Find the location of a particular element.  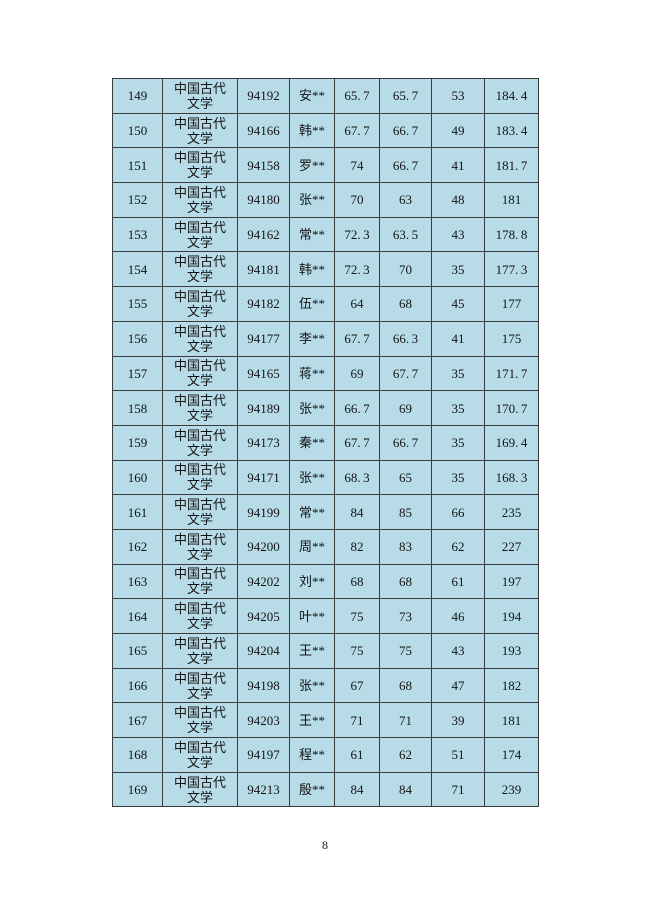

cell-total-text: 227 is located at coordinates (511, 547).